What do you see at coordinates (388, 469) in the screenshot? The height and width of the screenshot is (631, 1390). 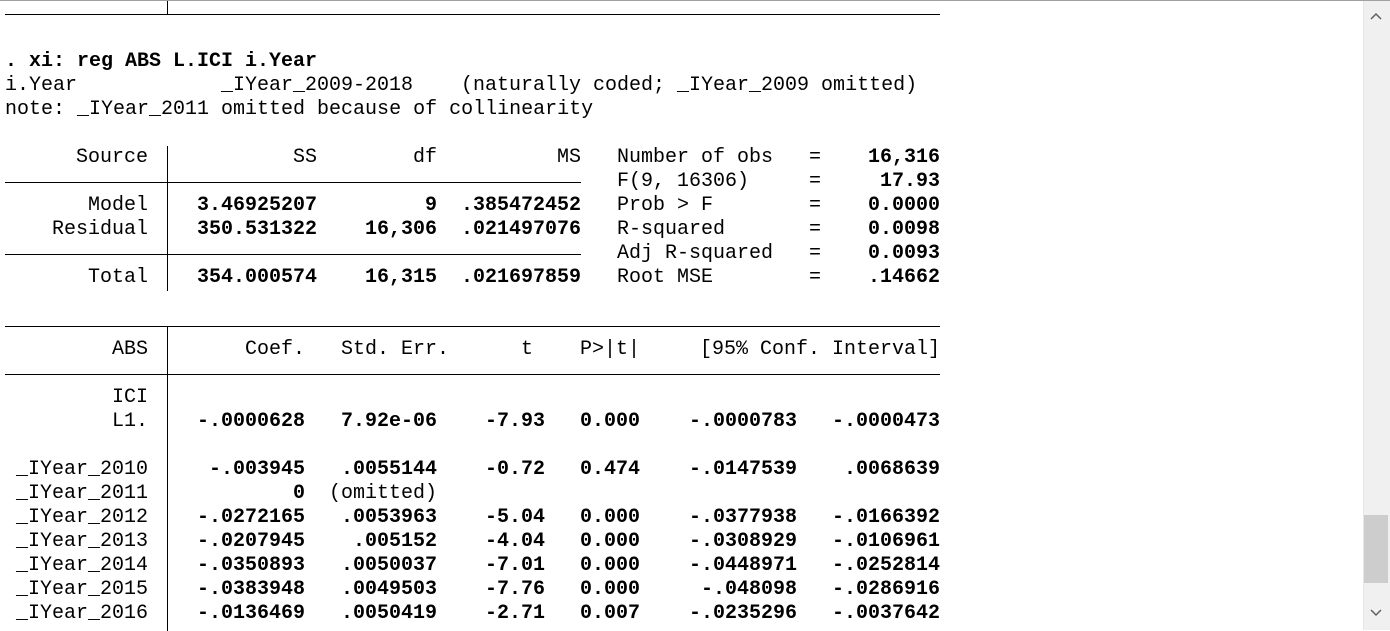 I see `coef-cell: .0055144` at bounding box center [388, 469].